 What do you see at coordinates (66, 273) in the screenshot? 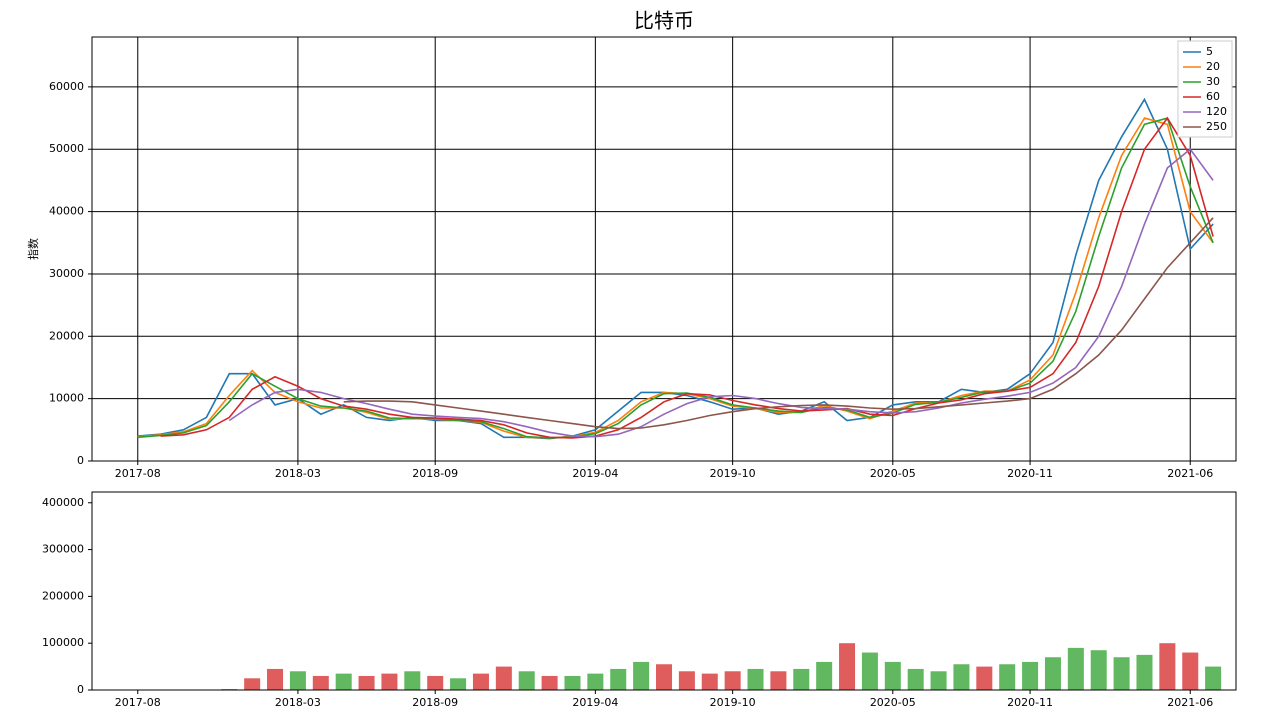
I see `y-tick-label: 30000` at bounding box center [66, 273].